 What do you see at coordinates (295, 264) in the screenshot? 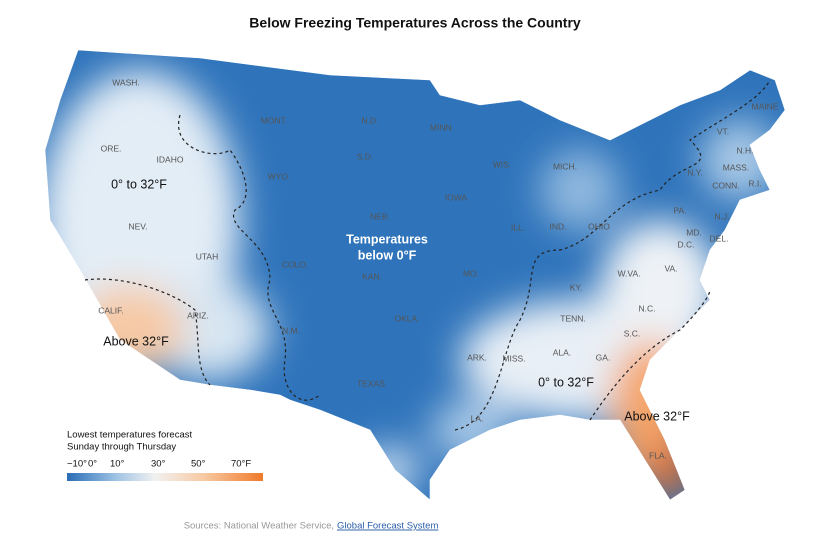
I see `state-label: COLO.` at bounding box center [295, 264].